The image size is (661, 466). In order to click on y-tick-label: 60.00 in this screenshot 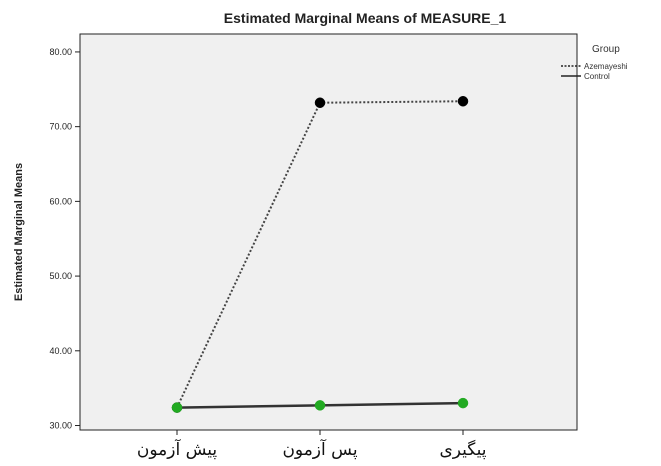, I will do `click(60, 201)`.